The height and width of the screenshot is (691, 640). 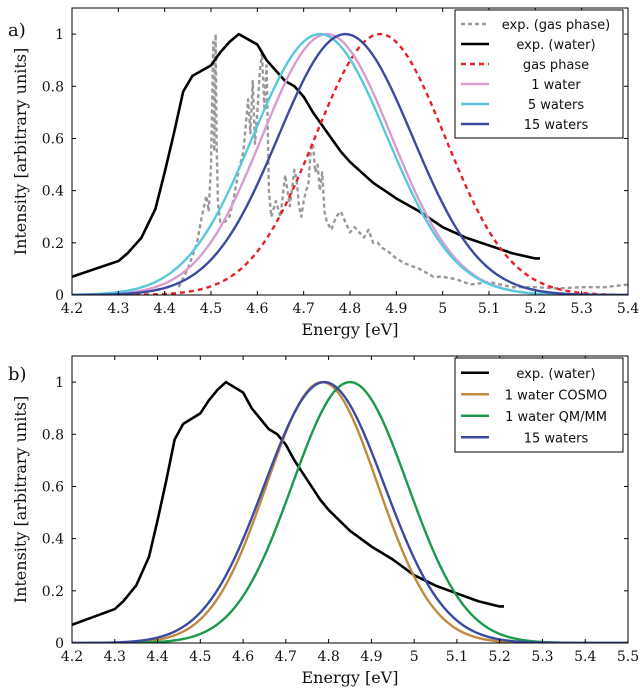 I want to click on legend-box, so click(x=539, y=74).